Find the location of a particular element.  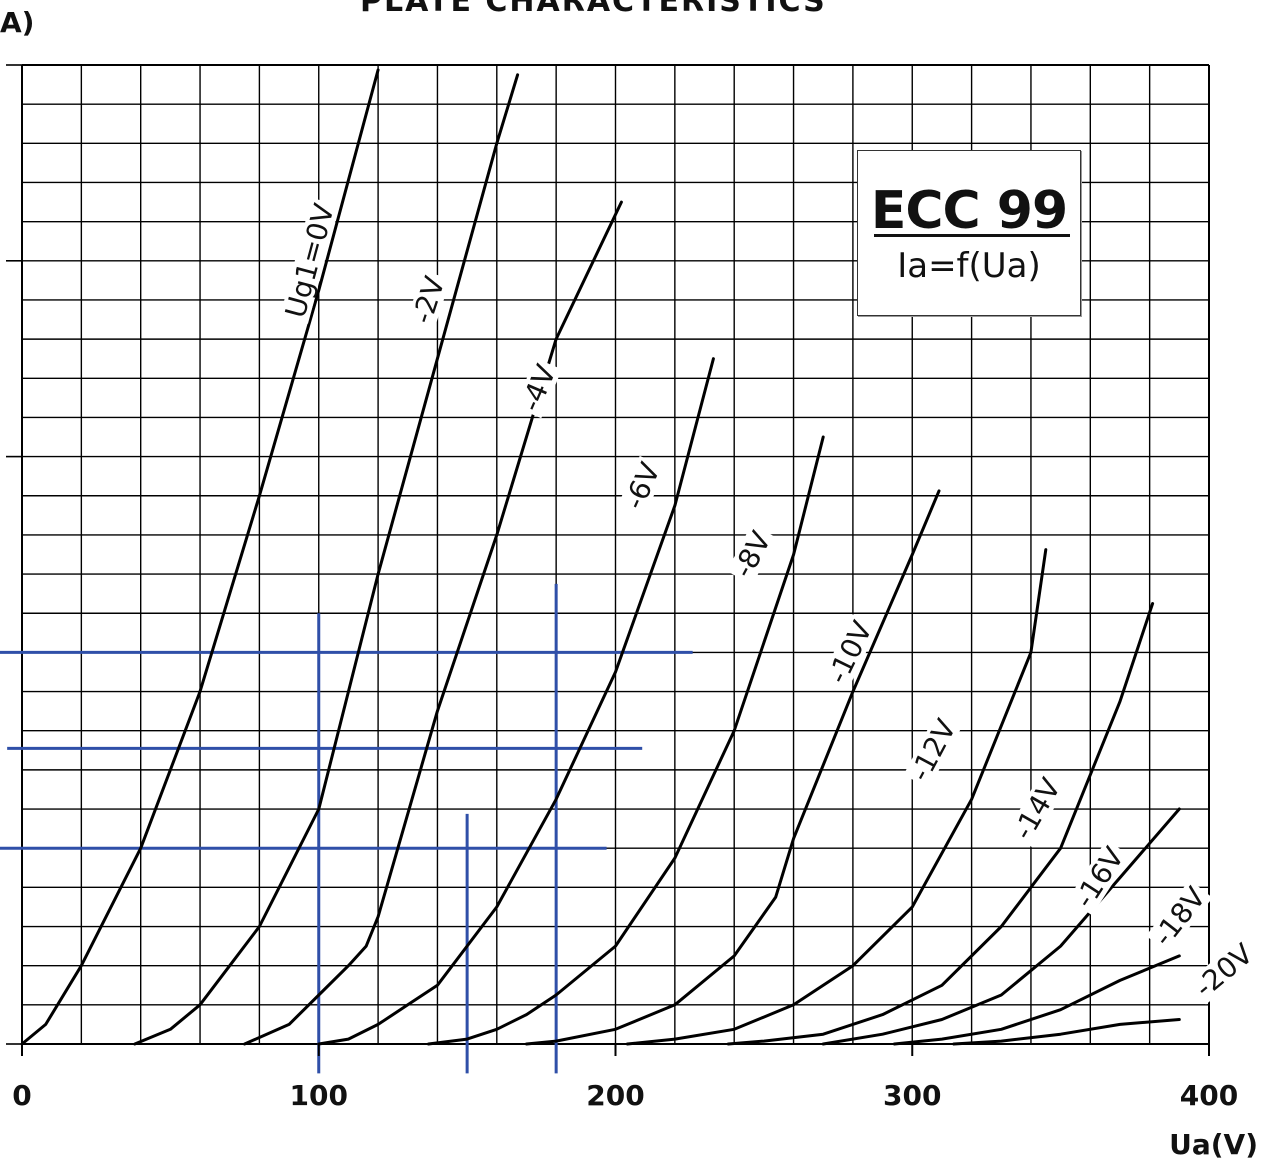

chart-title: PLATE CHARACTERISTICS is located at coordinates (593, 9).